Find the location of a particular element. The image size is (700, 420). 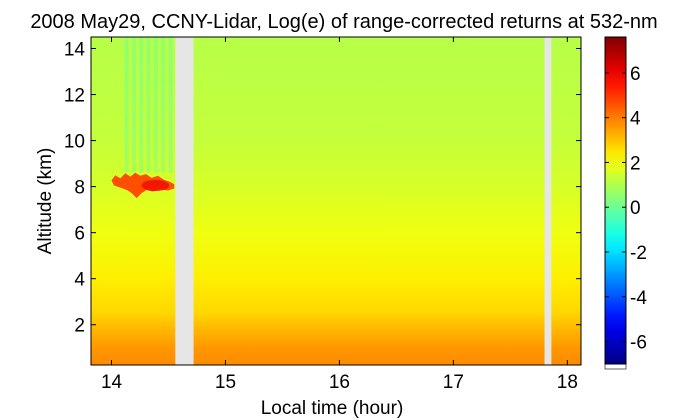

x-tick-label: 18 is located at coordinates (567, 382).